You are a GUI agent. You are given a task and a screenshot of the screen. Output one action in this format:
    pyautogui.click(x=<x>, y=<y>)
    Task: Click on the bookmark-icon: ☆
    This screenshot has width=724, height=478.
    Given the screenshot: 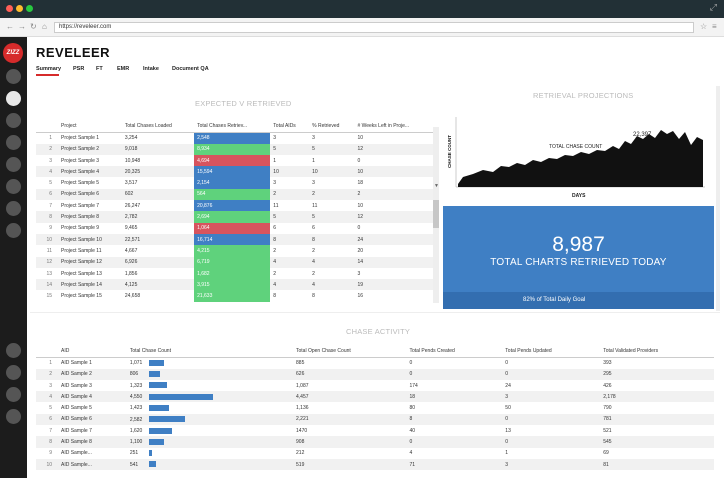 What is the action you would take?
    pyautogui.click(x=704, y=26)
    